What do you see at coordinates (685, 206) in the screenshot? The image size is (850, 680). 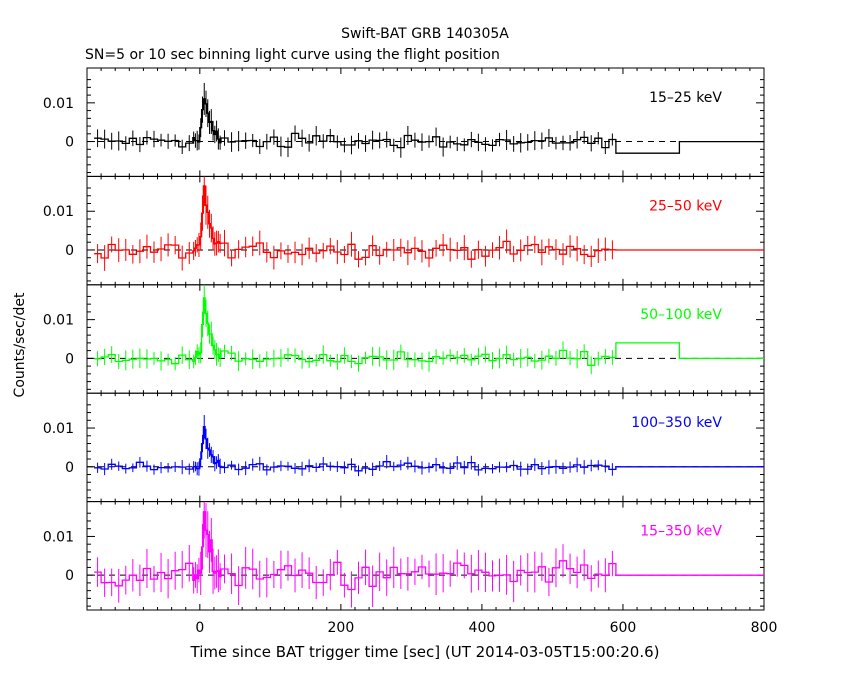 I see `panel-band-label: 25–50 keV` at bounding box center [685, 206].